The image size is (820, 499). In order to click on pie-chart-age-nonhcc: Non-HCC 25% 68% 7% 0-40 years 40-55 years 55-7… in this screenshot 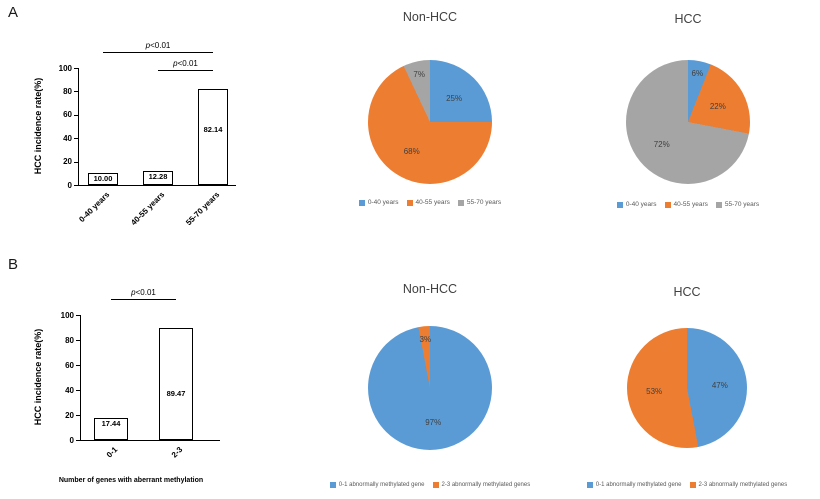, I will do `click(430, 111)`.